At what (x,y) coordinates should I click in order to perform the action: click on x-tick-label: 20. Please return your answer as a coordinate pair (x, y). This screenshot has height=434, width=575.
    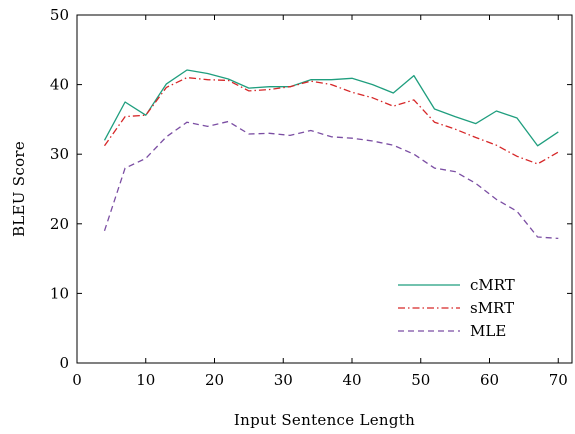
    Looking at the image, I should click on (214, 380).